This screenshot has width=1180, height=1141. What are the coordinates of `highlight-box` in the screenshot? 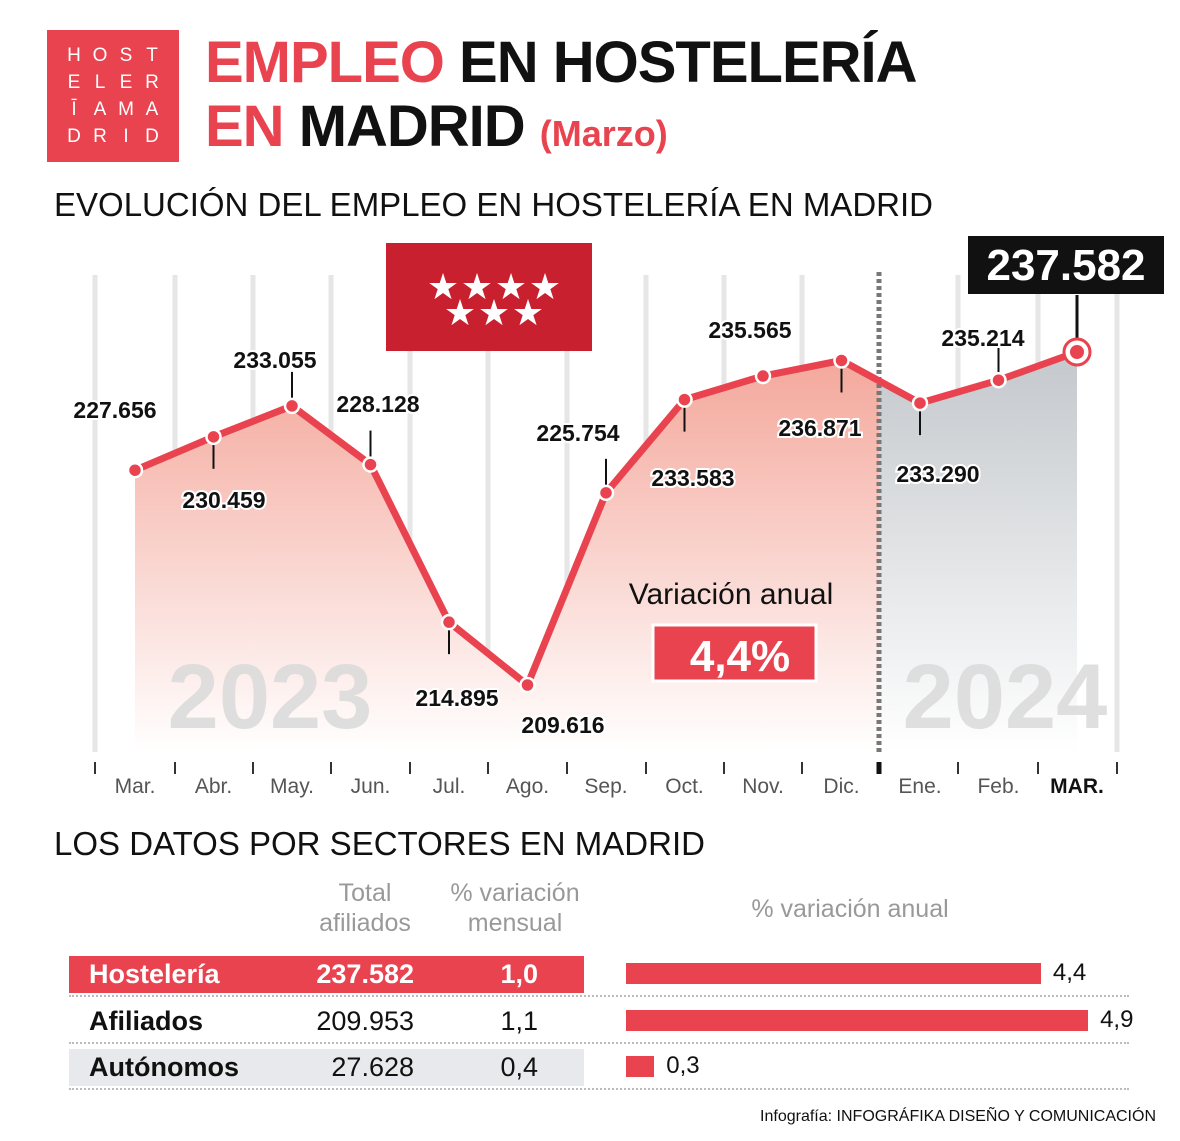 It's located at (1066, 265).